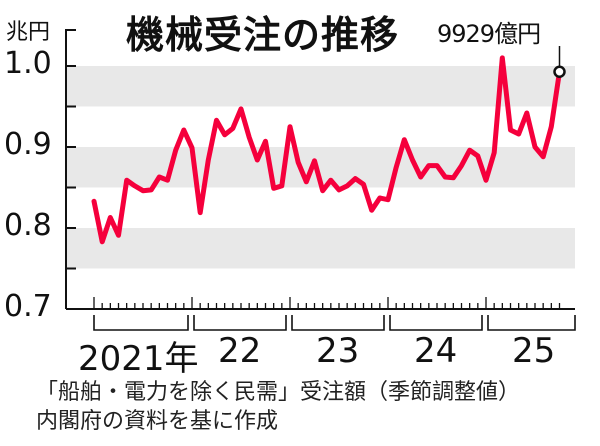 The width and height of the screenshot is (600, 446). I want to click on last-value-annotation: 9929億円, so click(489, 34).